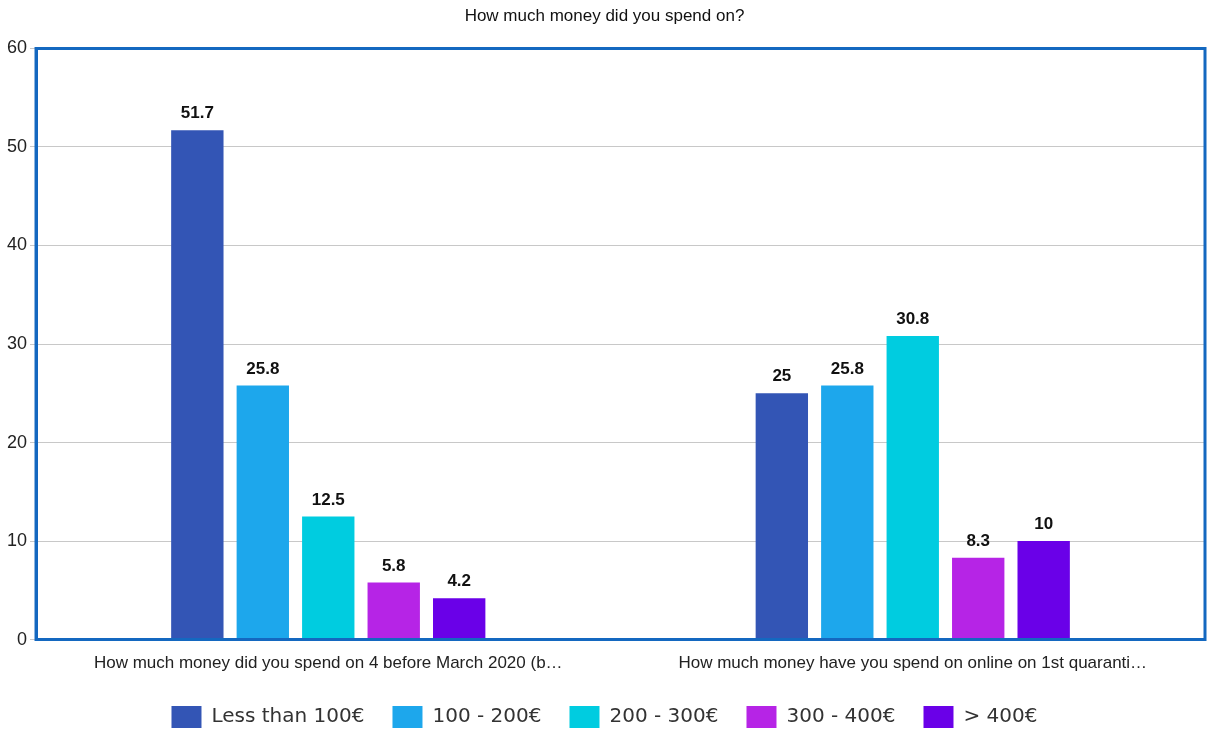 This screenshot has width=1211, height=744. I want to click on y-tick-label: 0, so click(22, 638).